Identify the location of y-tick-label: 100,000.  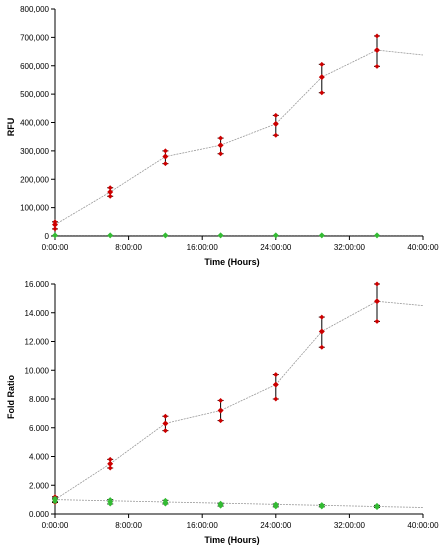
(34, 208).